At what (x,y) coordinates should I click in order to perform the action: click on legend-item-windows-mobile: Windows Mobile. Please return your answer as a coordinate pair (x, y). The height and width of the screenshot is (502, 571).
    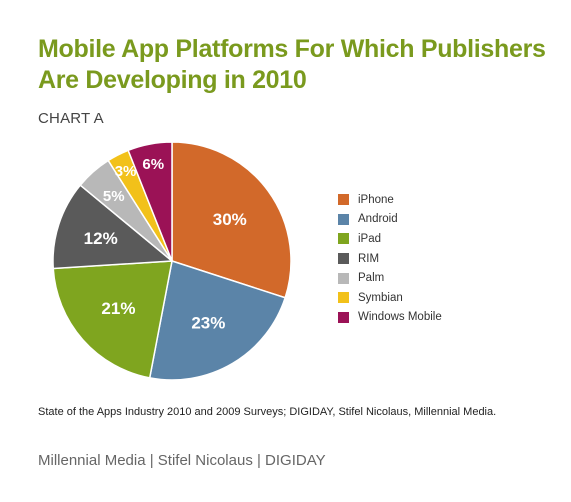
    Looking at the image, I should click on (390, 318).